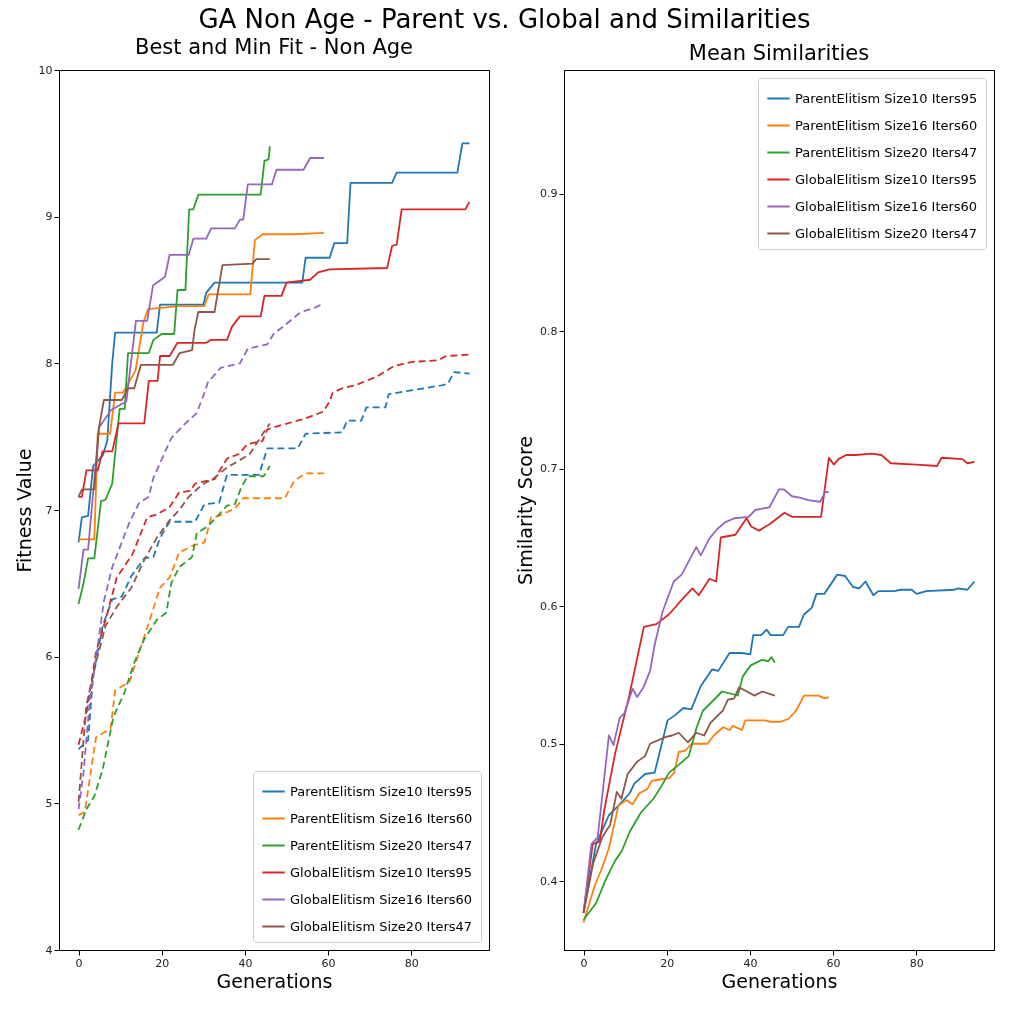 This screenshot has height=1024, width=1034. I want to click on y-tick-label: 9, so click(49, 217).